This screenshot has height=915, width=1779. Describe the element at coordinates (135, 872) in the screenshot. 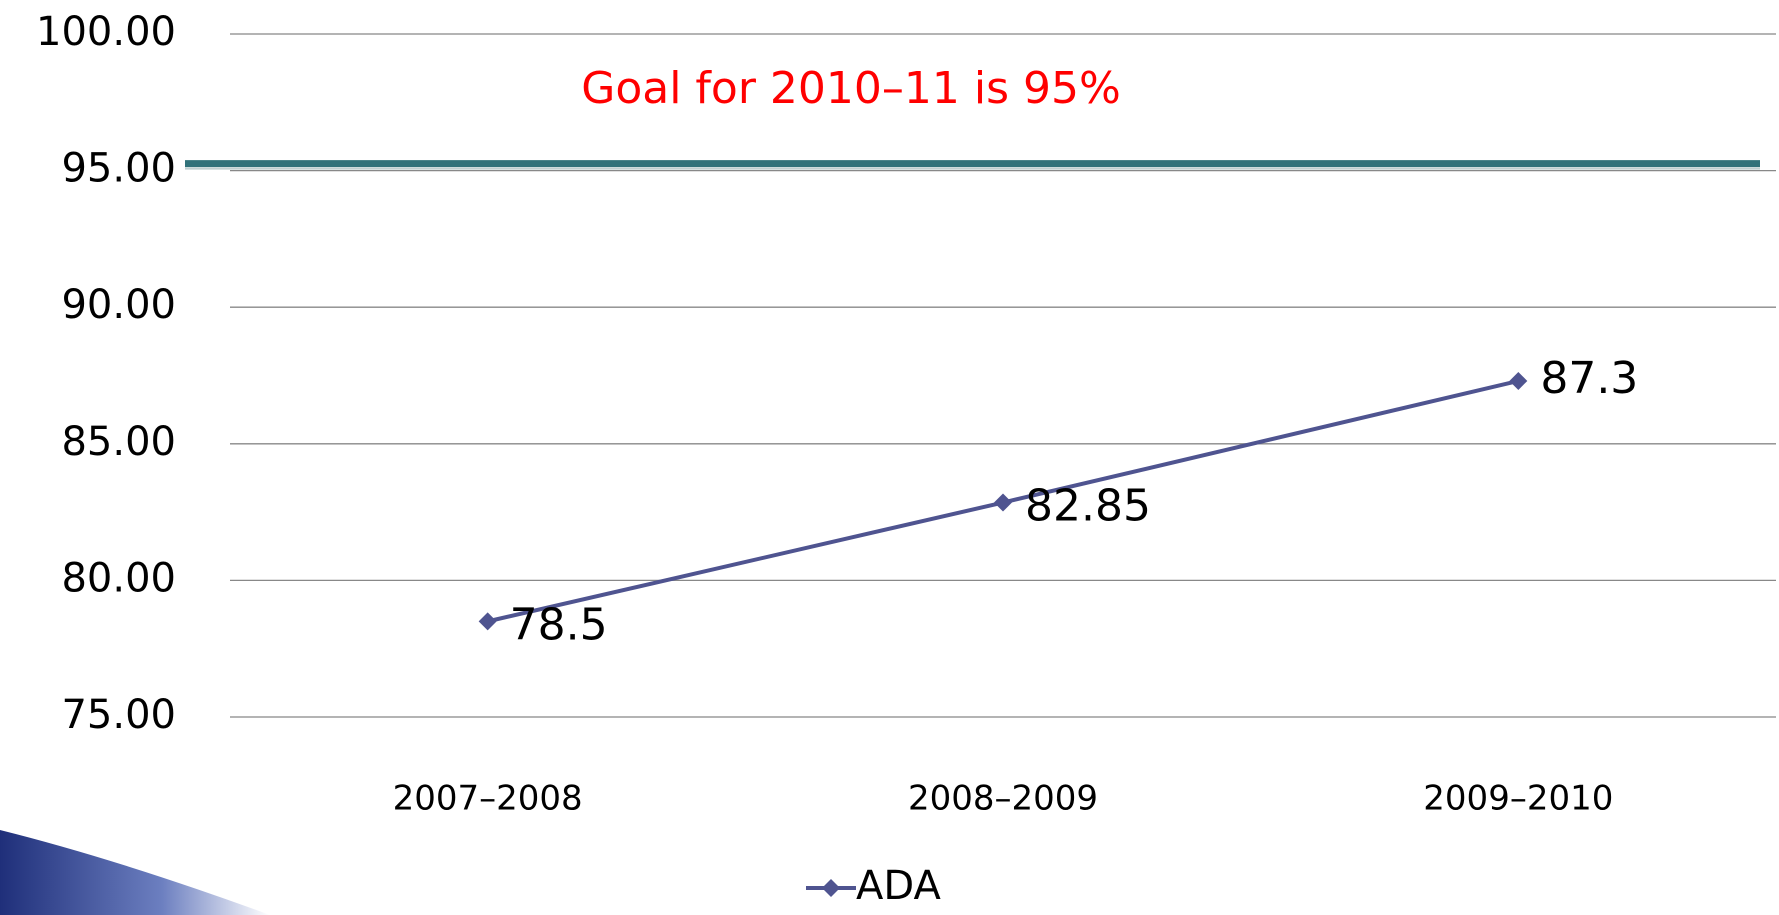

I see `decoration` at that location.